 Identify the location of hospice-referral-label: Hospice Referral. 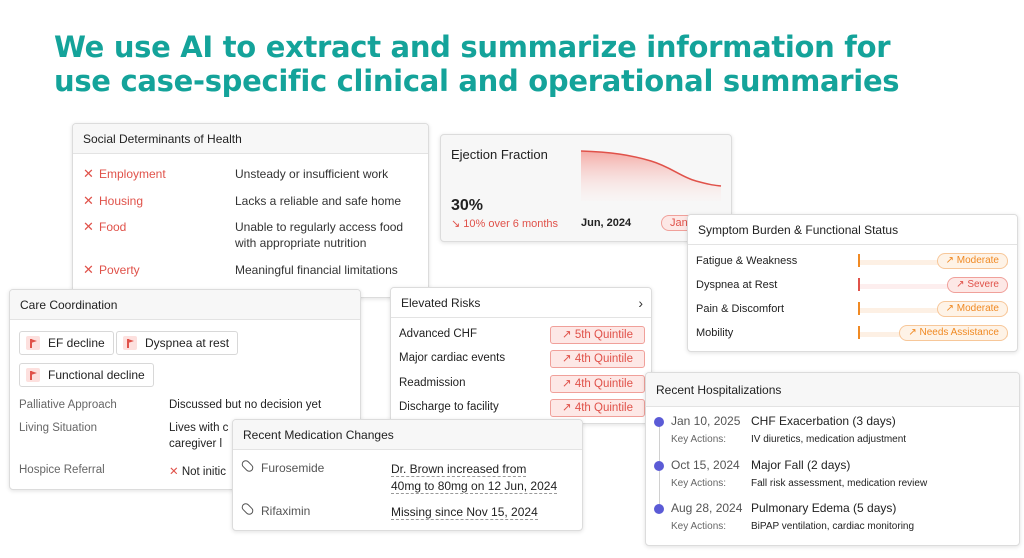
(62, 470).